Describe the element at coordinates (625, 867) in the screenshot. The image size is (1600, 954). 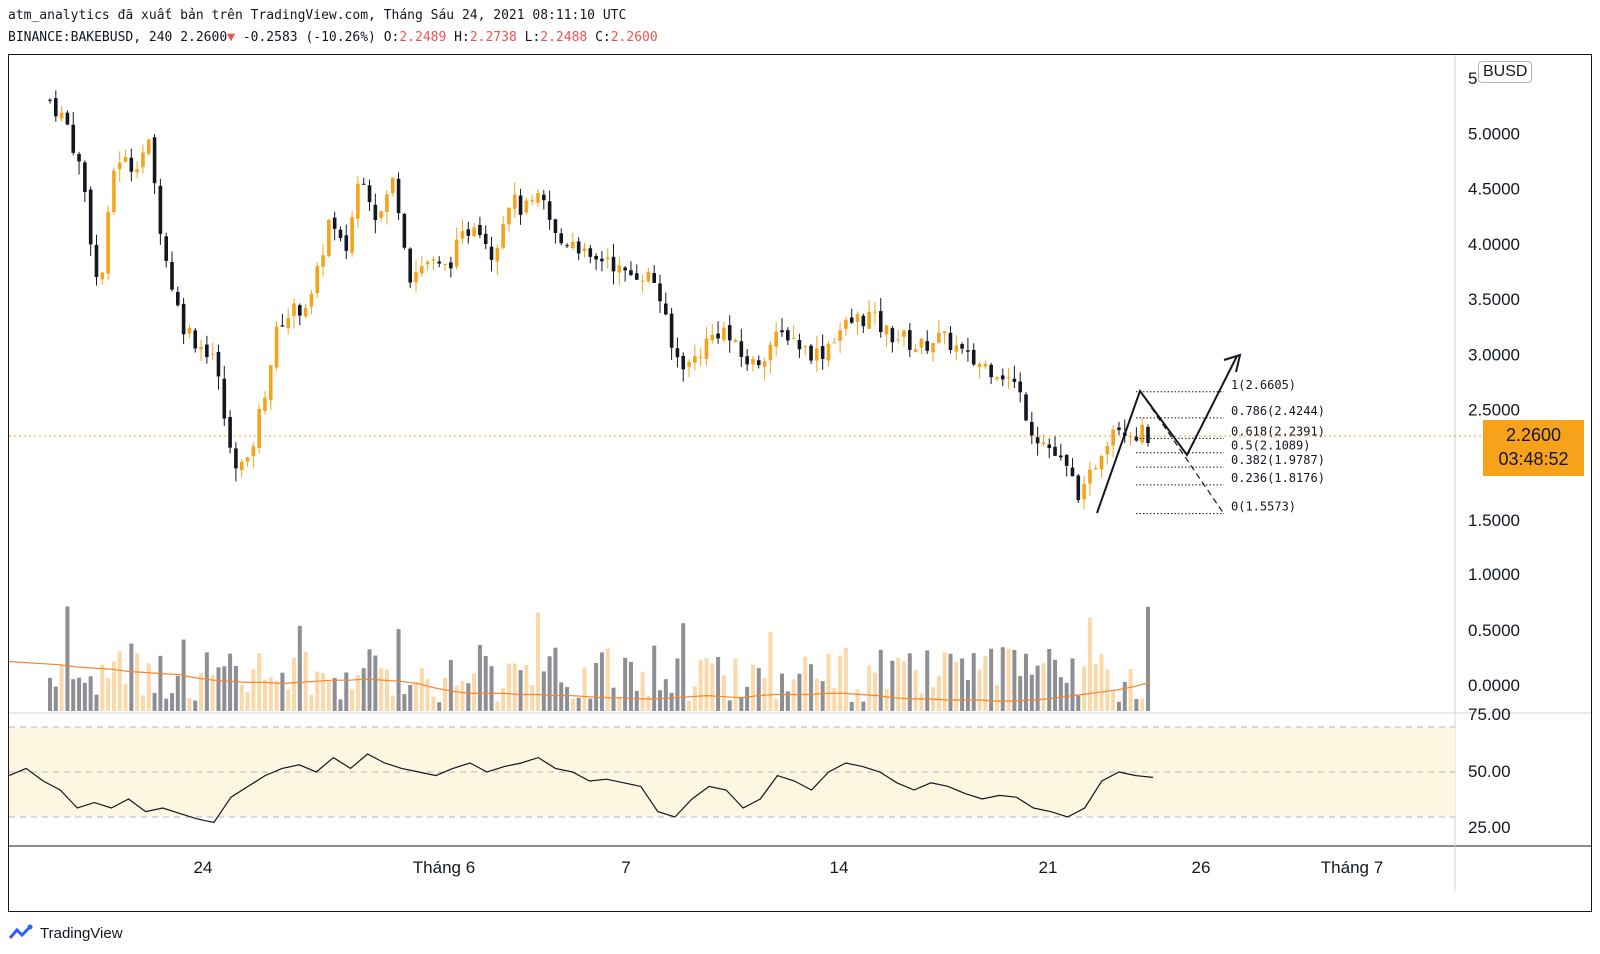
I see `time-tick: 7` at that location.